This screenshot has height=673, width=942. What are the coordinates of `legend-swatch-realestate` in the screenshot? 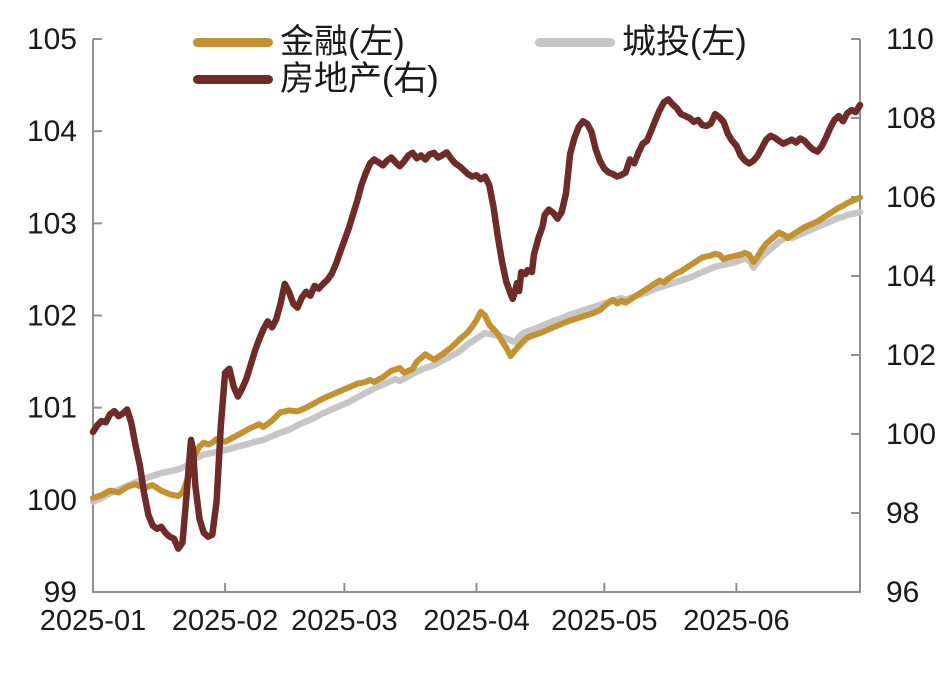 It's located at (233, 79).